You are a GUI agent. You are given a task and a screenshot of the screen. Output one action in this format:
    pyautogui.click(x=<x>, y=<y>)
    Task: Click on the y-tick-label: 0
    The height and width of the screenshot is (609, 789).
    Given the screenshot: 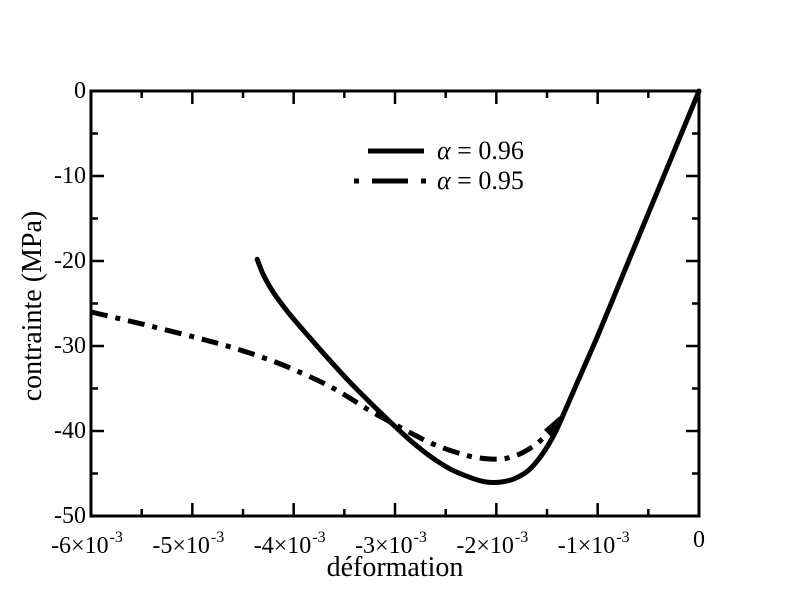 What is the action you would take?
    pyautogui.click(x=80, y=91)
    